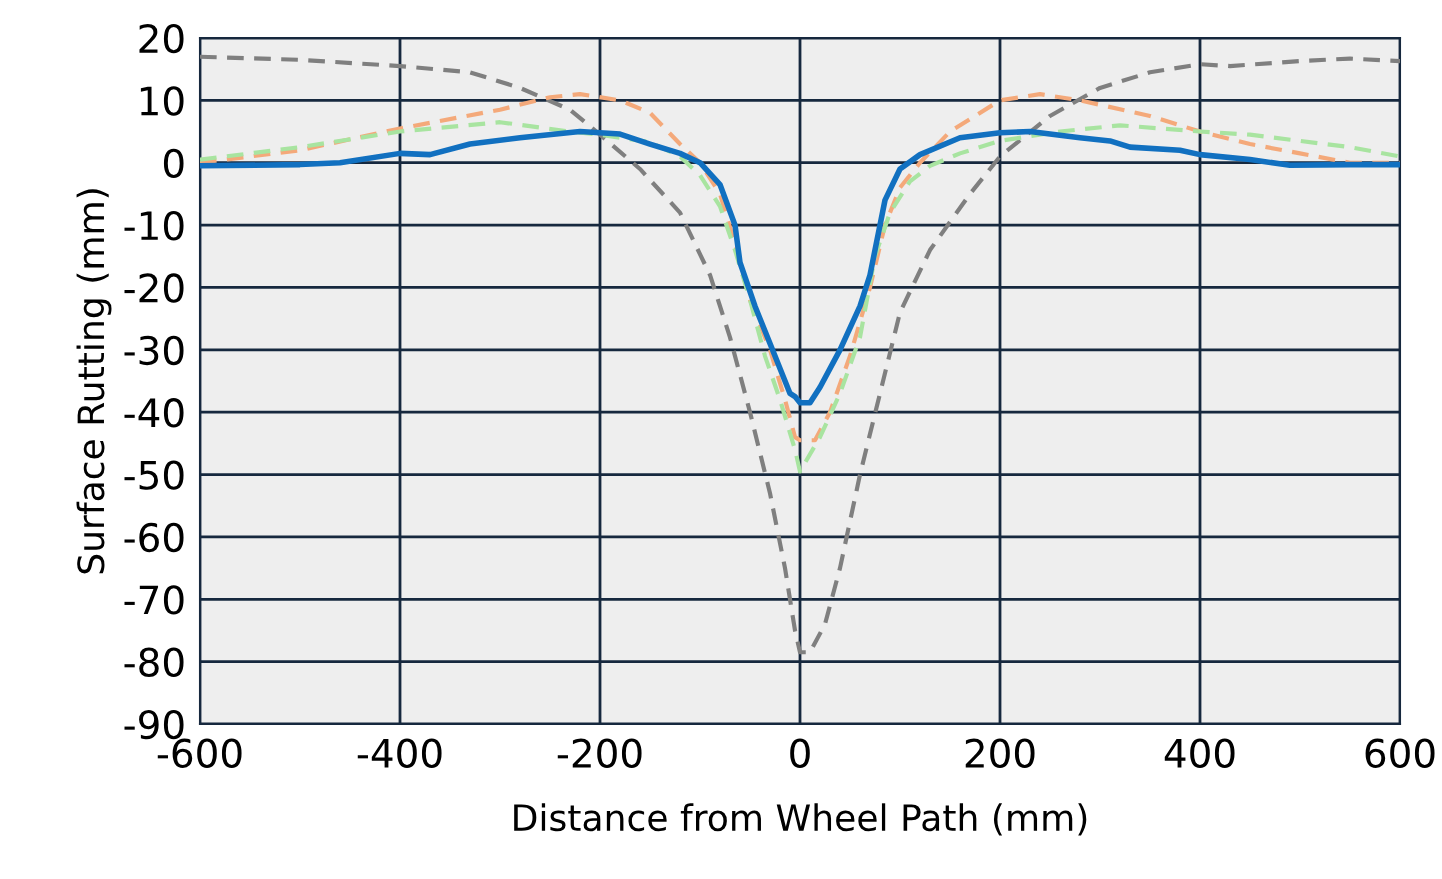  Describe the element at coordinates (1000, 753) in the screenshot. I see `x-tick-label: 200` at that location.